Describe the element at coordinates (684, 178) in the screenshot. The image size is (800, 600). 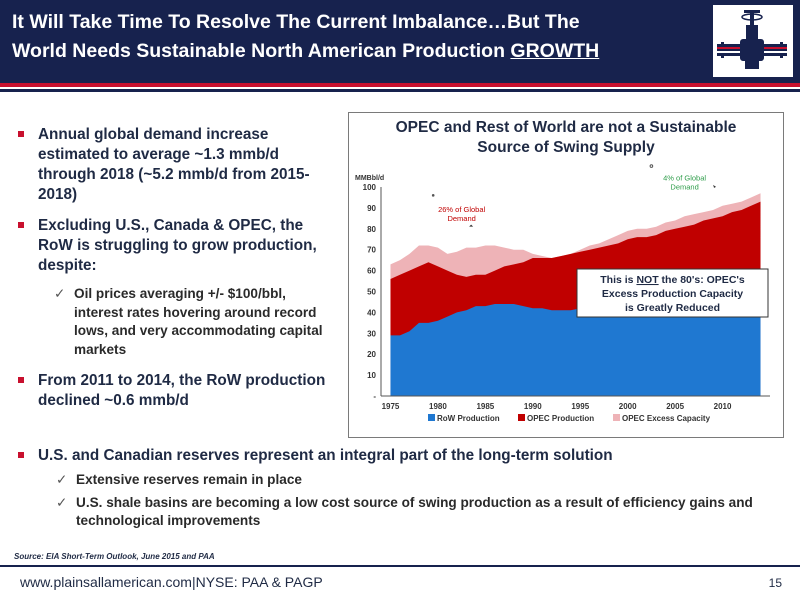
I see `annotation-line1: 4% of Global` at that location.